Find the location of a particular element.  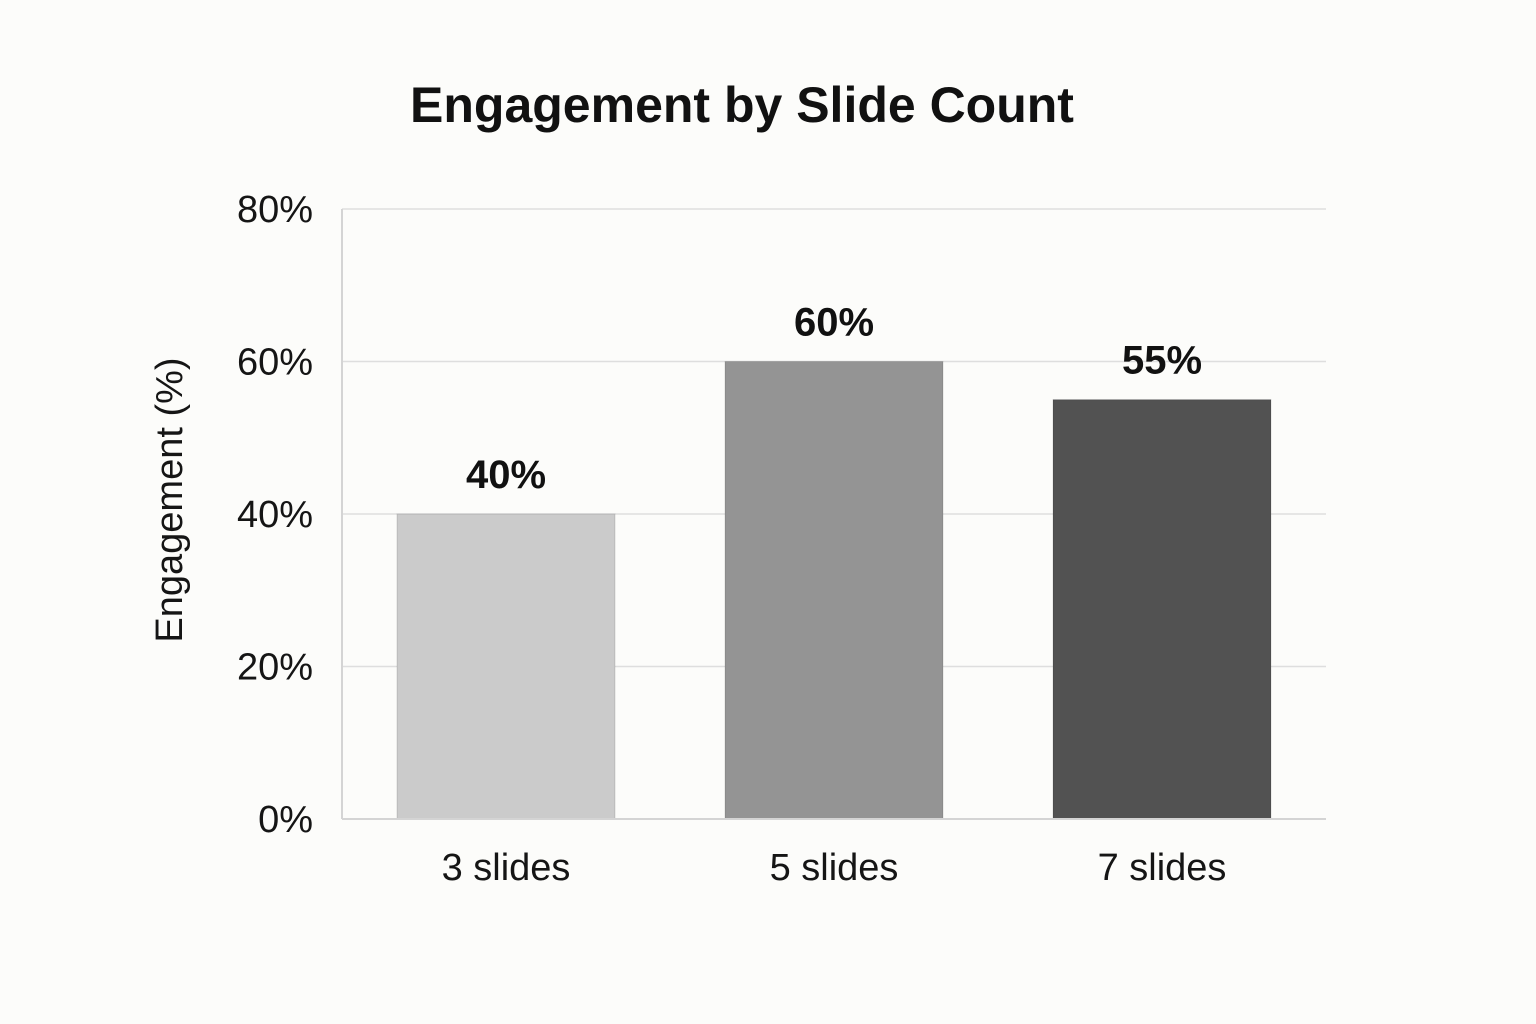

y-tick-label: 60% is located at coordinates (275, 363).